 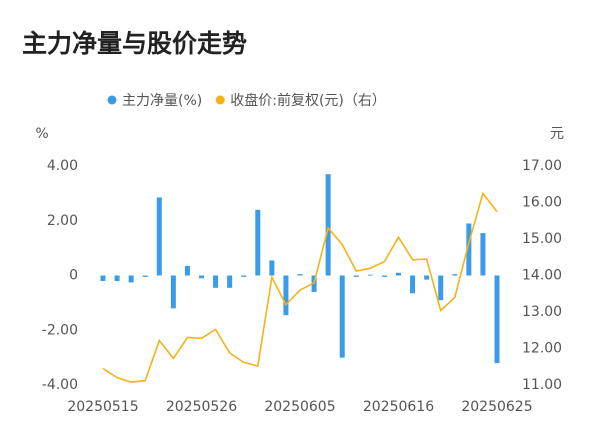 I want to click on y-tick-label: -4.00, so click(x=60, y=385).